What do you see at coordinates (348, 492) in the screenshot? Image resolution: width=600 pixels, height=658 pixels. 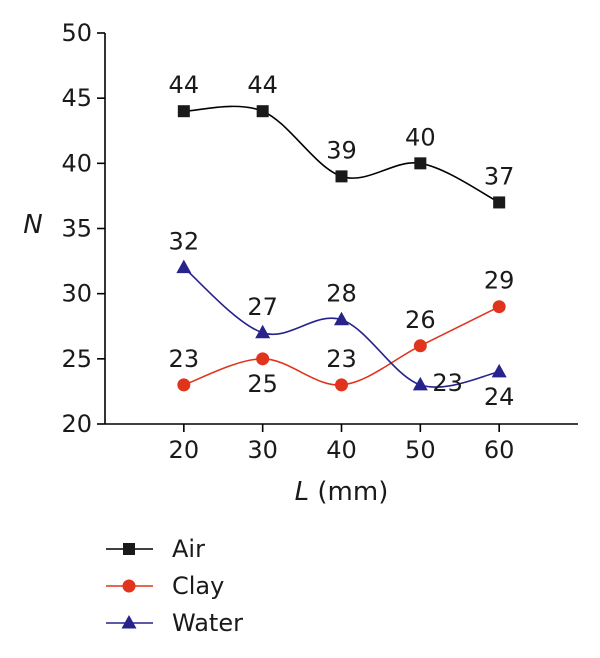 I see `x-axis-unit: (mm)` at bounding box center [348, 492].